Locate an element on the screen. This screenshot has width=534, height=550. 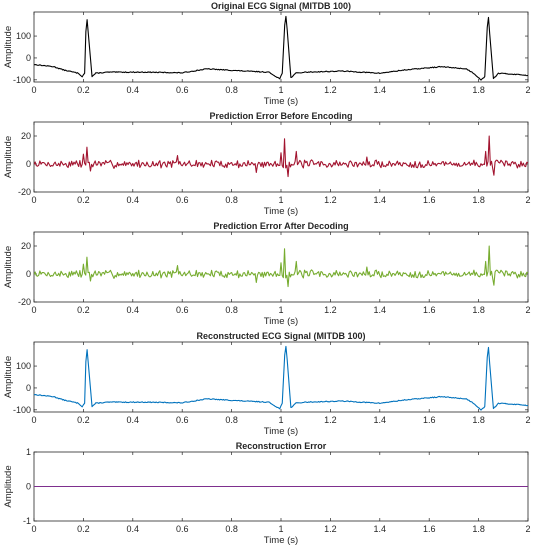
y-tick-label: -1 is located at coordinates (27, 521).